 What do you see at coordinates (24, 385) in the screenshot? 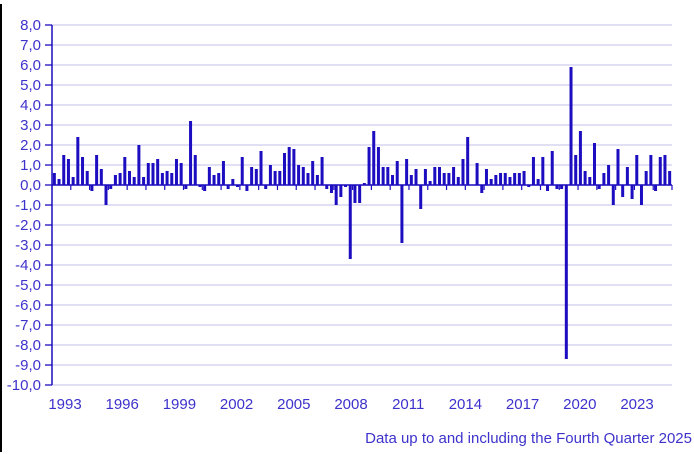
I see `y-axis-label: -10,0` at bounding box center [24, 385].